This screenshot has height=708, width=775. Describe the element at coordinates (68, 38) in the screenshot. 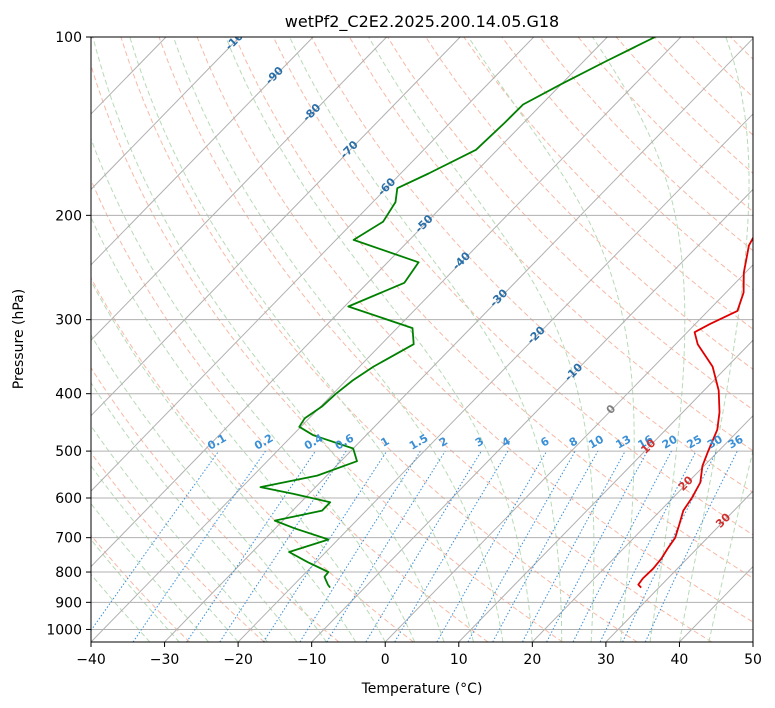

I see `y-tick-label: 100` at that location.